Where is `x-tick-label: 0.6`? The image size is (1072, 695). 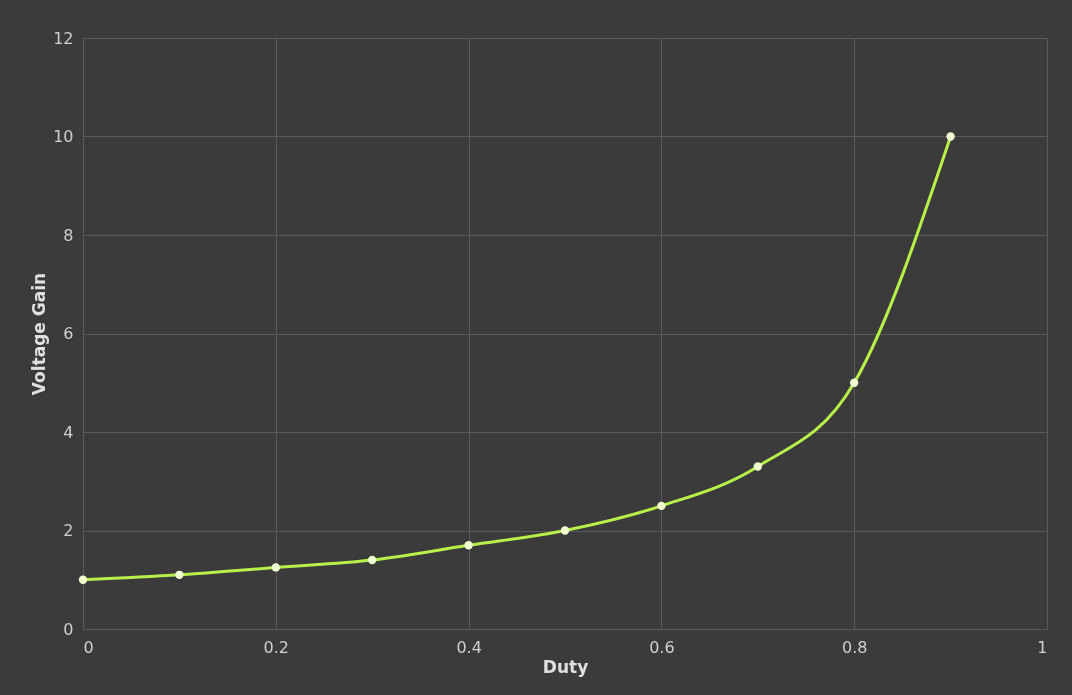 x-tick-label: 0.6 is located at coordinates (662, 647).